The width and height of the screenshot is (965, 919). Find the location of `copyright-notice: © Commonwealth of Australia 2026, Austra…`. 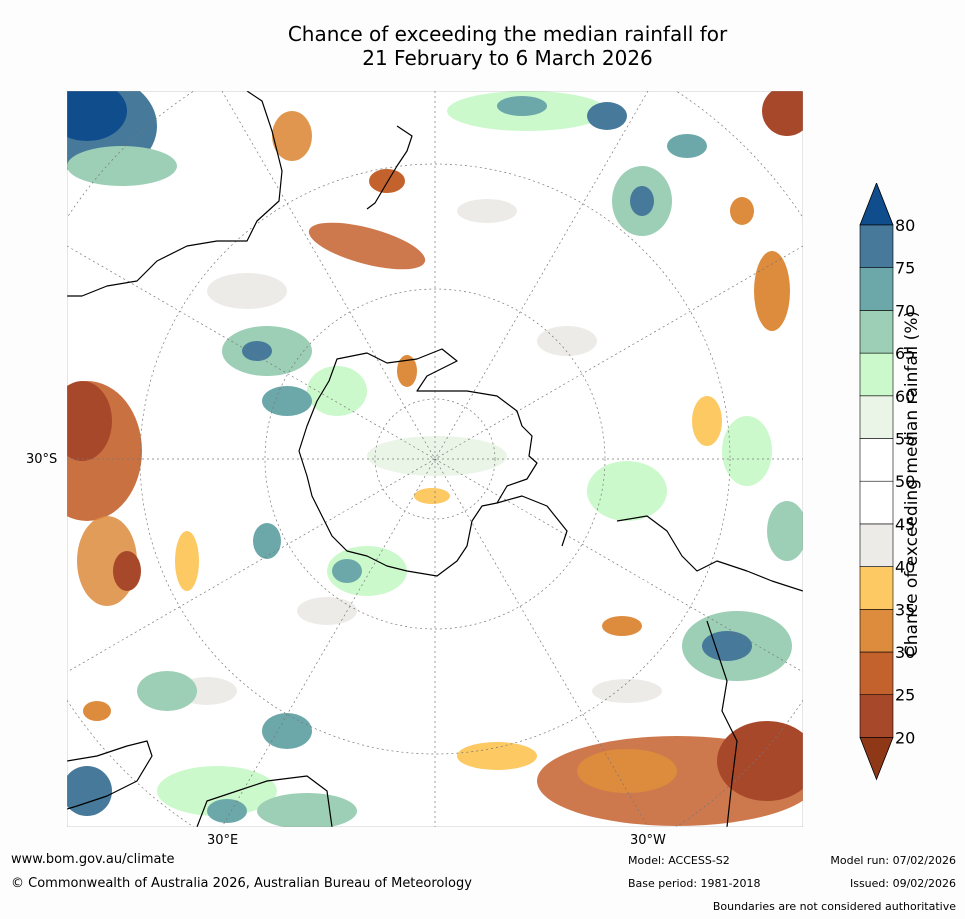

copyright-notice: © Commonwealth of Australia 2026, Austra… is located at coordinates (241, 883).